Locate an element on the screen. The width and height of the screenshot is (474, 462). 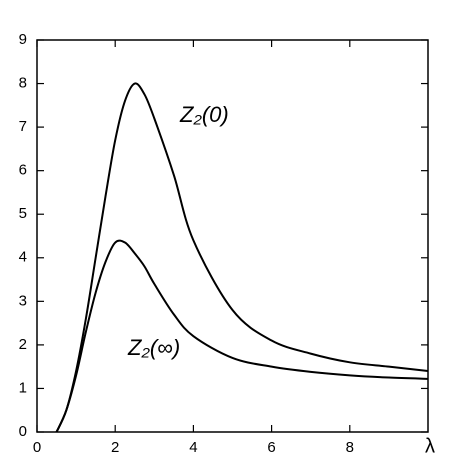
y-tick-label: 1 is located at coordinates (23, 387).